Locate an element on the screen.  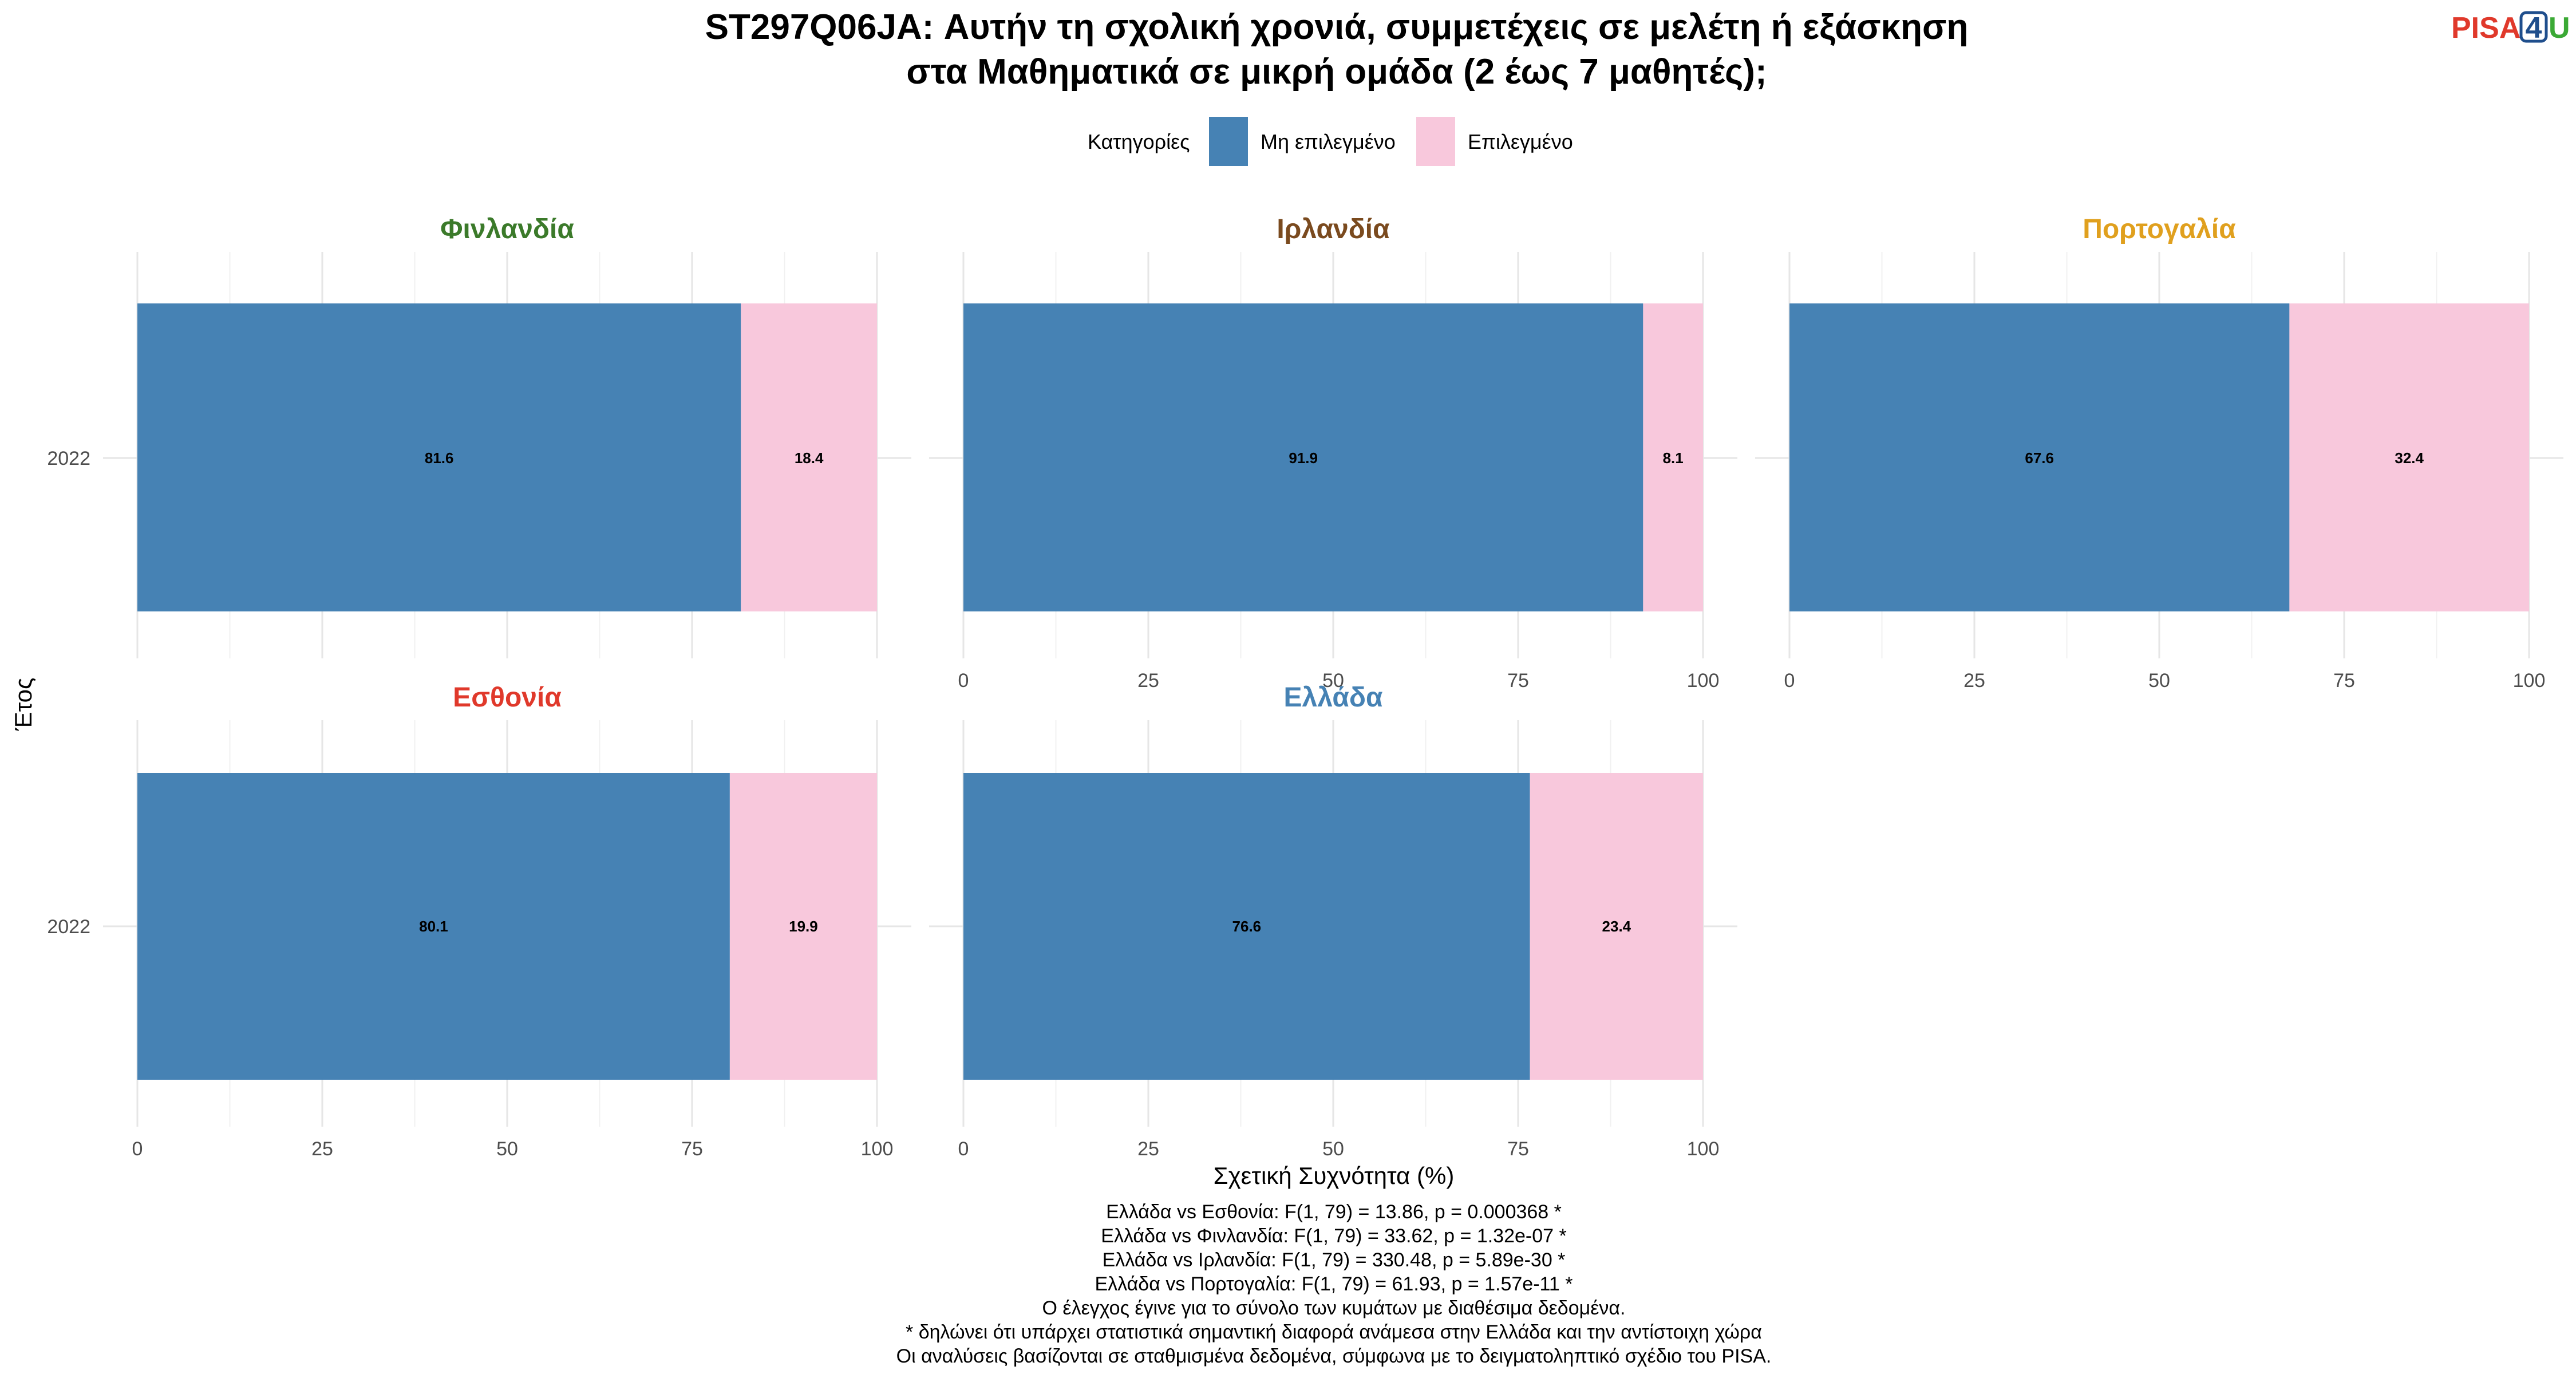
legend-swatch-selected is located at coordinates (1435, 141).